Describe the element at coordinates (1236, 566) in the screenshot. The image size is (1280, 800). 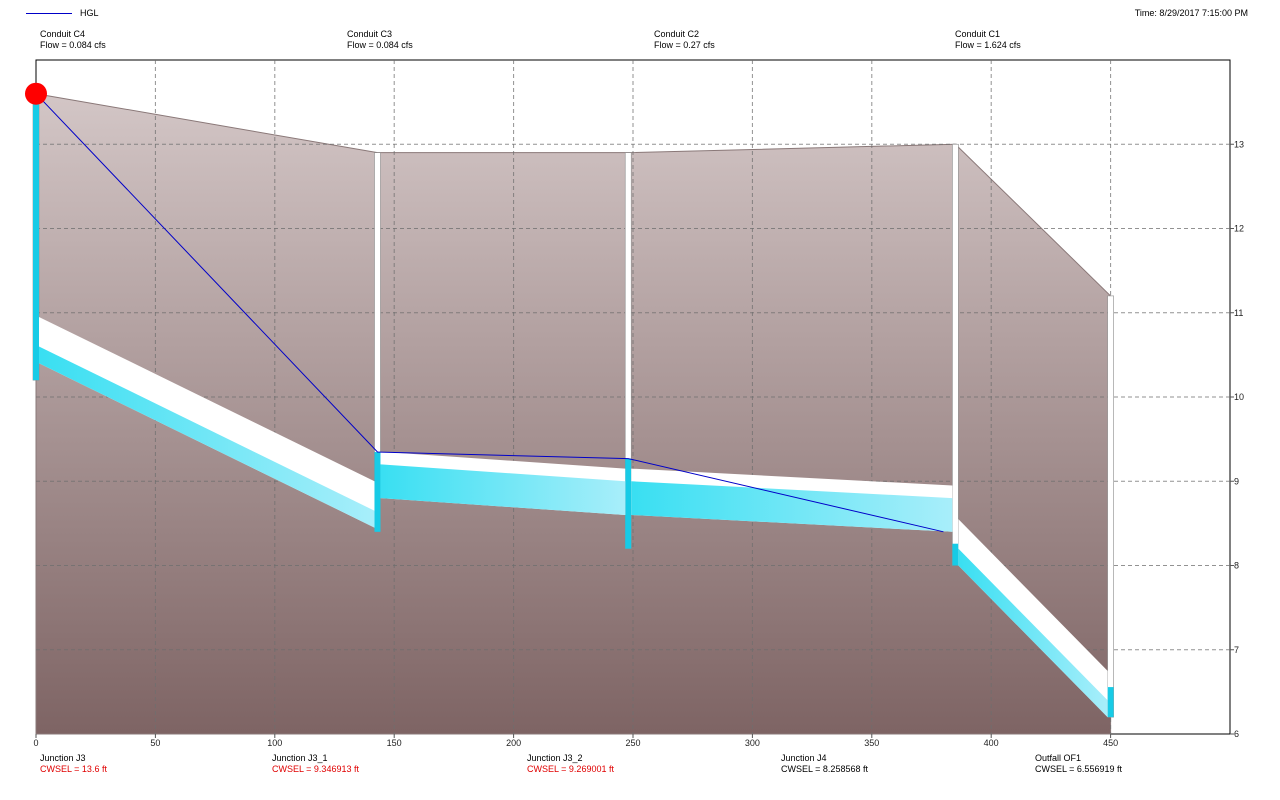
I see `y-tick-label: 8` at that location.